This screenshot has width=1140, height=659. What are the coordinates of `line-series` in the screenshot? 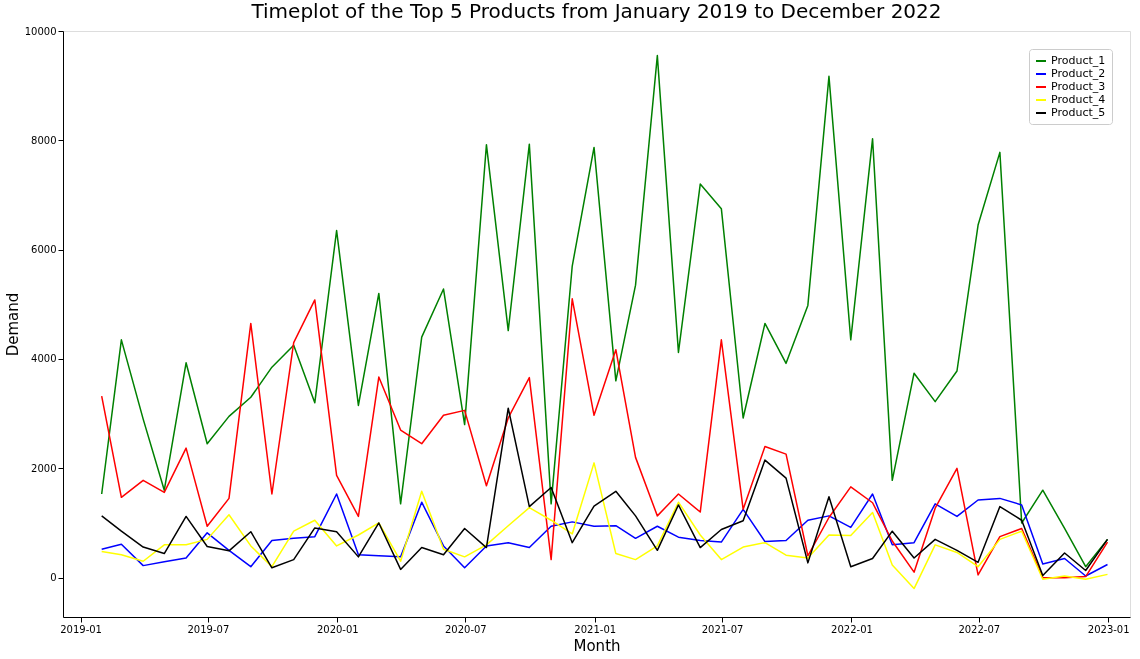 It's located at (604, 535).